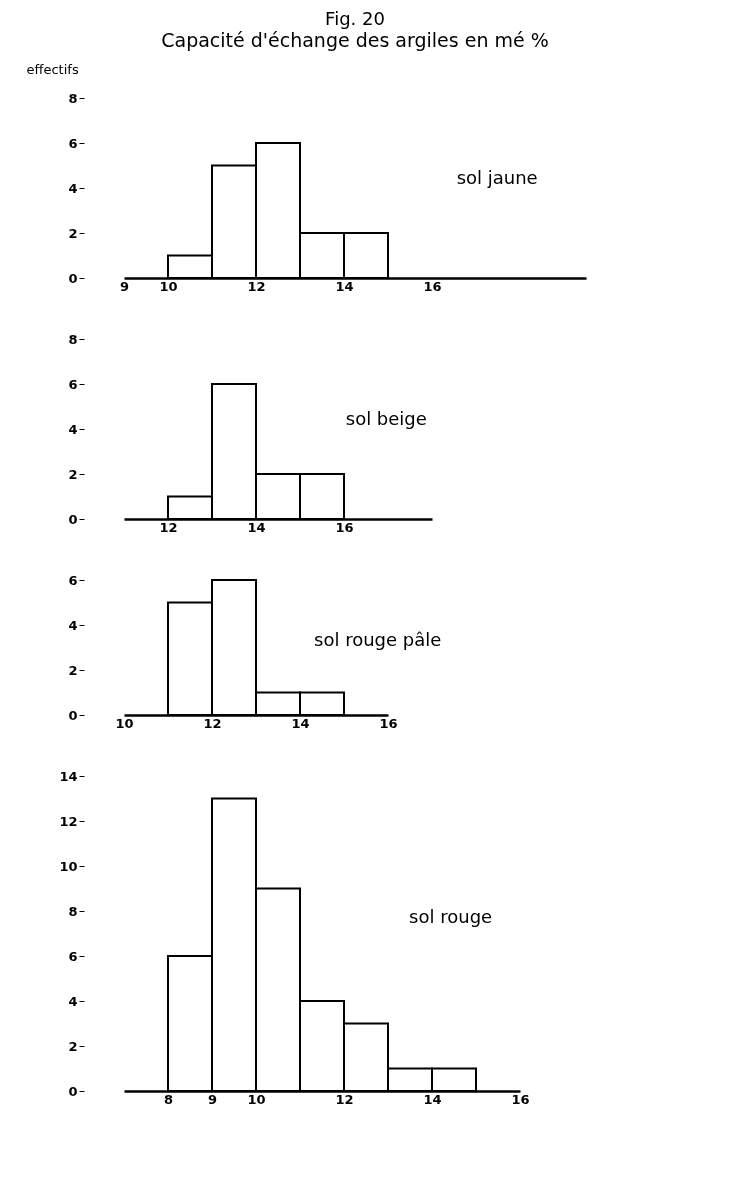 The width and height of the screenshot is (745, 1199). I want to click on y-tick-label: 10, so click(68, 866).